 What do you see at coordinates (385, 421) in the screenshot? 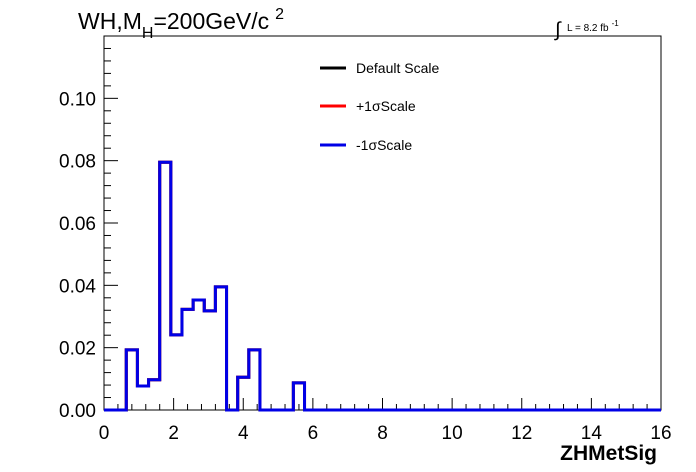
I see `x-axis: 0 2 4 6 8 10 12 14 16` at bounding box center [385, 421].